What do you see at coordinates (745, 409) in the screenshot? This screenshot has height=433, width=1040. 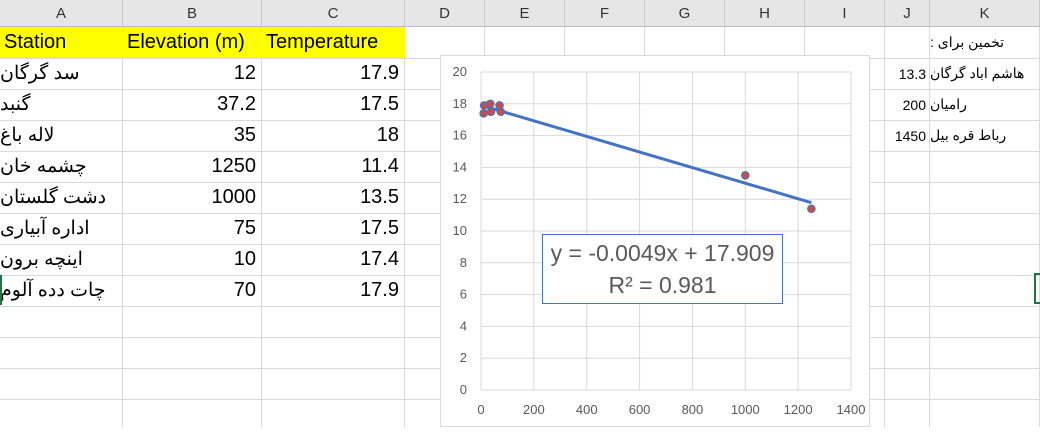 I see `x-tick-label: 1000` at bounding box center [745, 409].